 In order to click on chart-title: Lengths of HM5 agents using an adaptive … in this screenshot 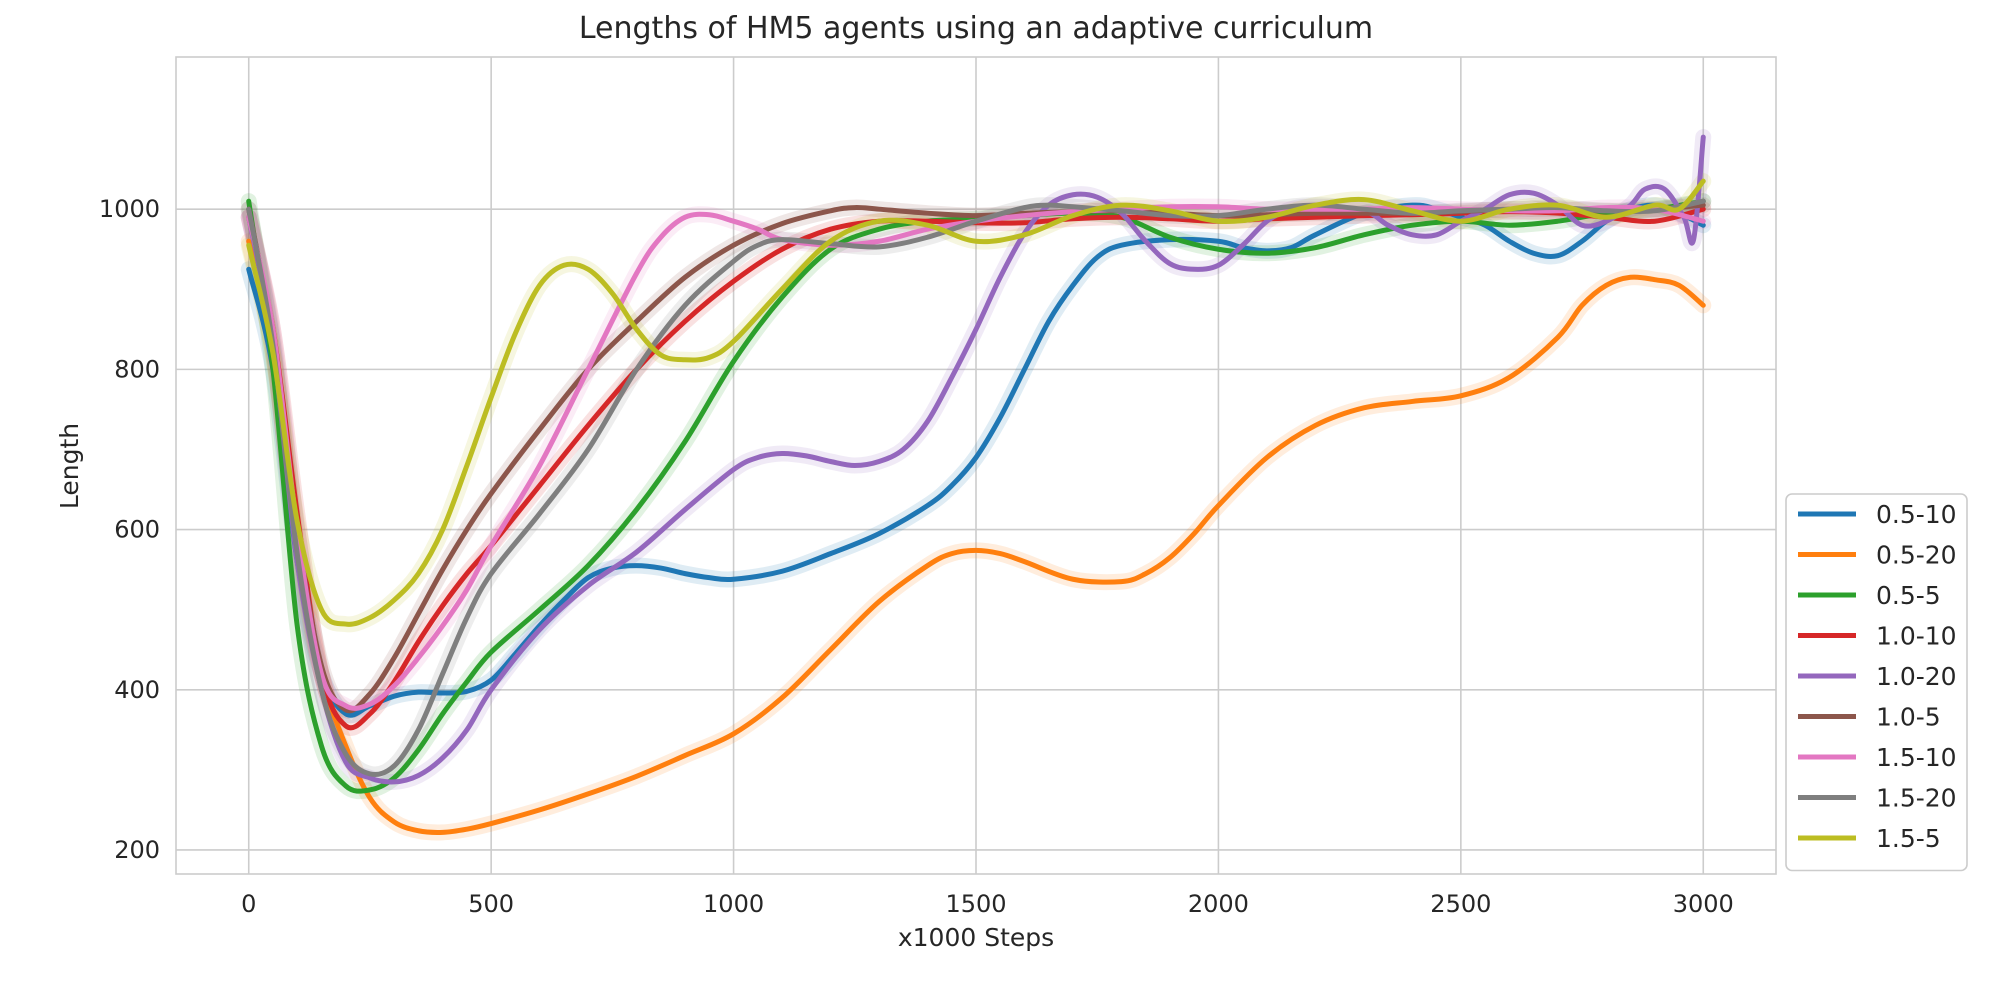, I will do `click(976, 28)`.